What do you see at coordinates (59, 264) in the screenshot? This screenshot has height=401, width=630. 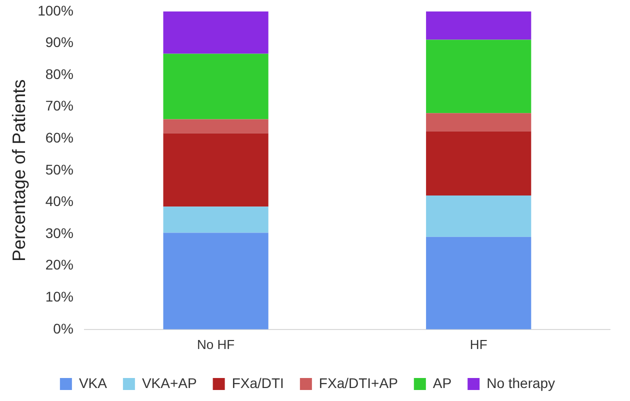 I see `y-tick-label: 20%` at bounding box center [59, 264].